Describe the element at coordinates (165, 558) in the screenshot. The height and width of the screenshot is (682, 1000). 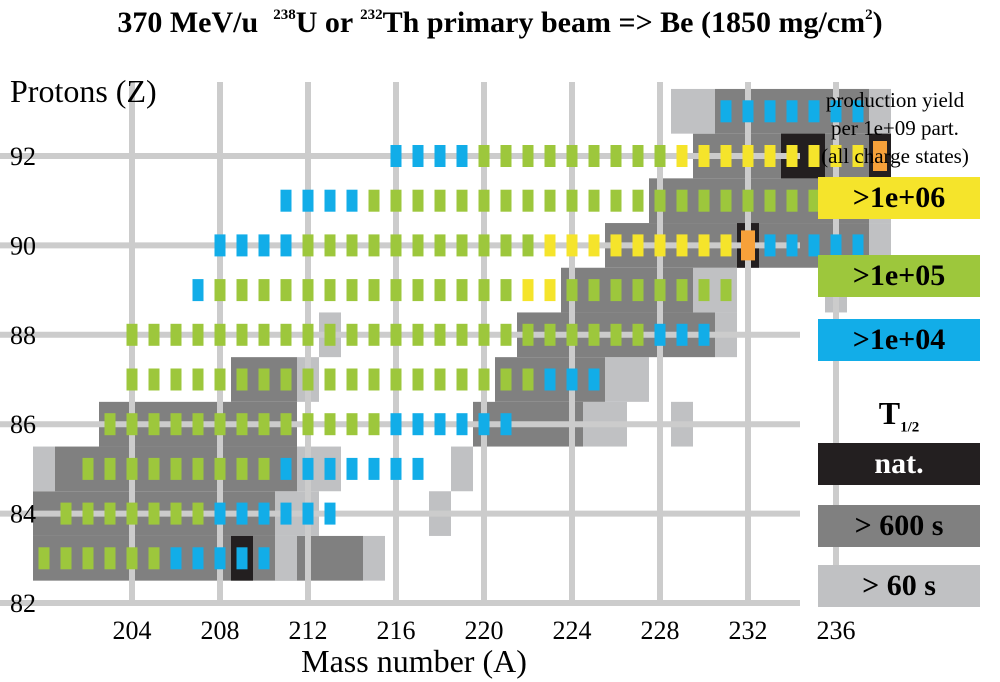
I see `halflife-cell-gt600` at that location.